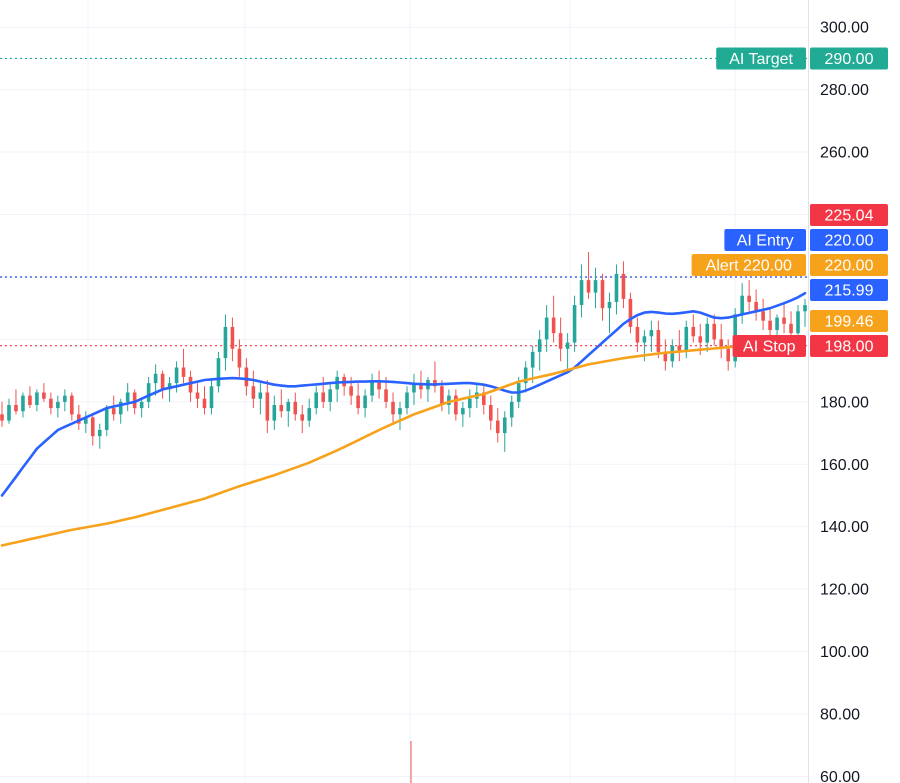 The height and width of the screenshot is (783, 900). I want to click on price-tag: 199.46, so click(849, 321).